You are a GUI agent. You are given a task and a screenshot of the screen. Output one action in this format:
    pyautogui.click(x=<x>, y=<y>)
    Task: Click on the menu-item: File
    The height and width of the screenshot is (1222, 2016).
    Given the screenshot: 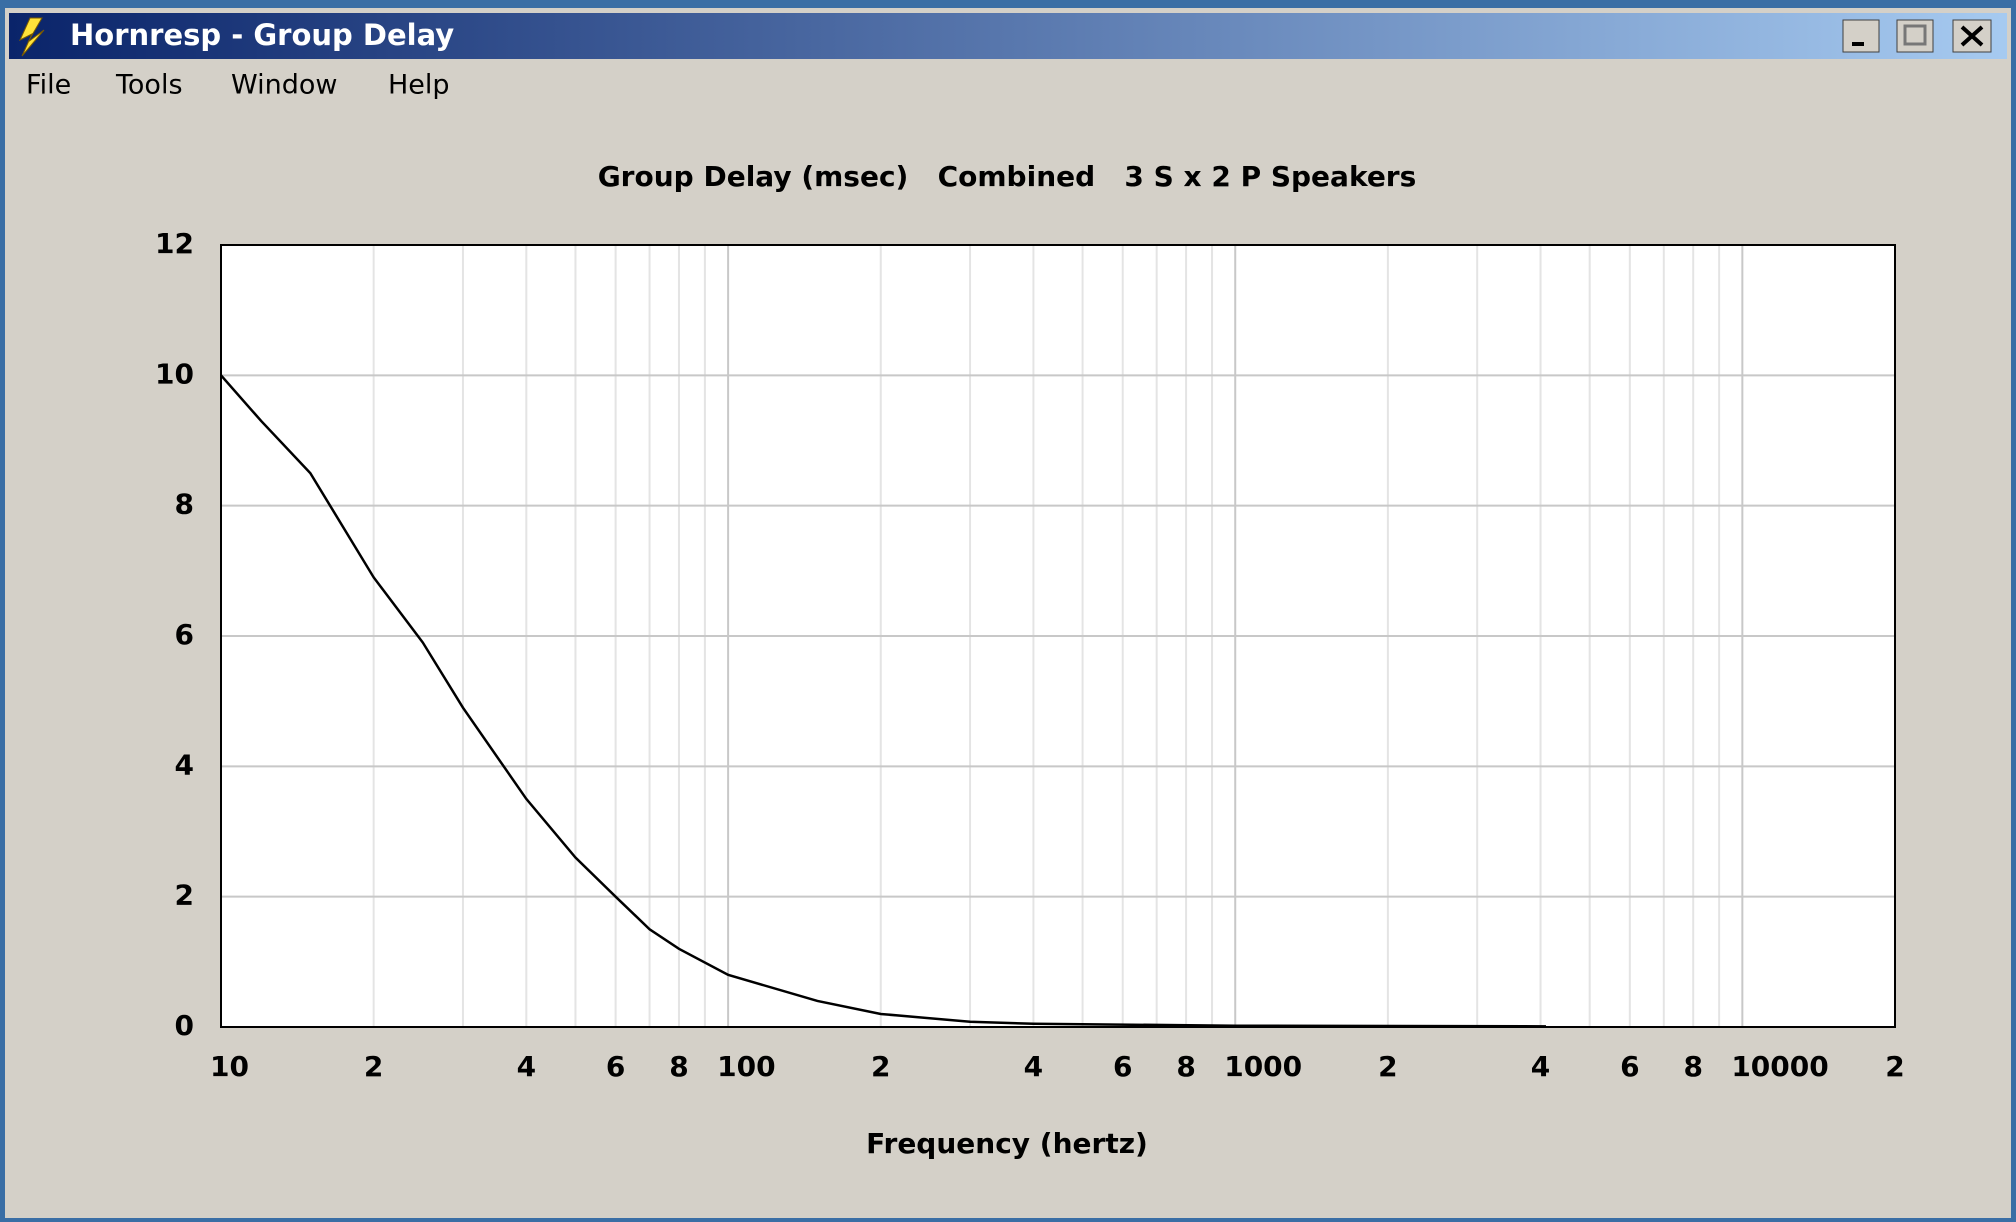 What is the action you would take?
    pyautogui.click(x=48, y=85)
    